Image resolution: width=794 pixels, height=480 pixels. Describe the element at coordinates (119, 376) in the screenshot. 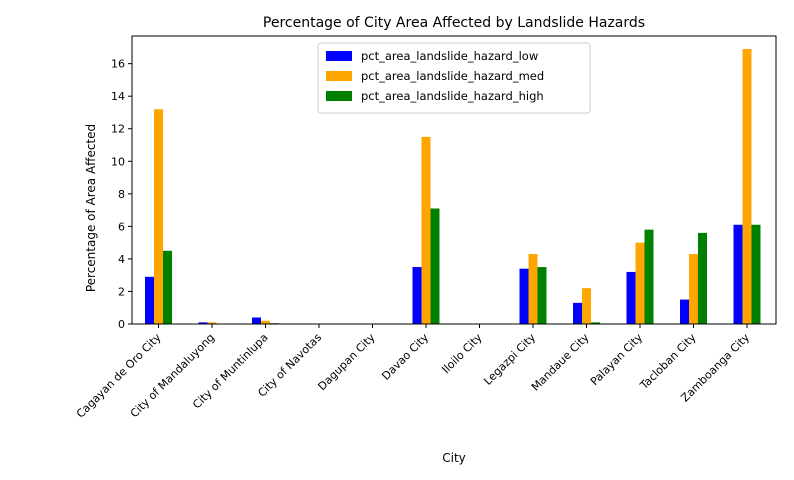

I see `x-tick-label: Cagayan de Oro City` at that location.